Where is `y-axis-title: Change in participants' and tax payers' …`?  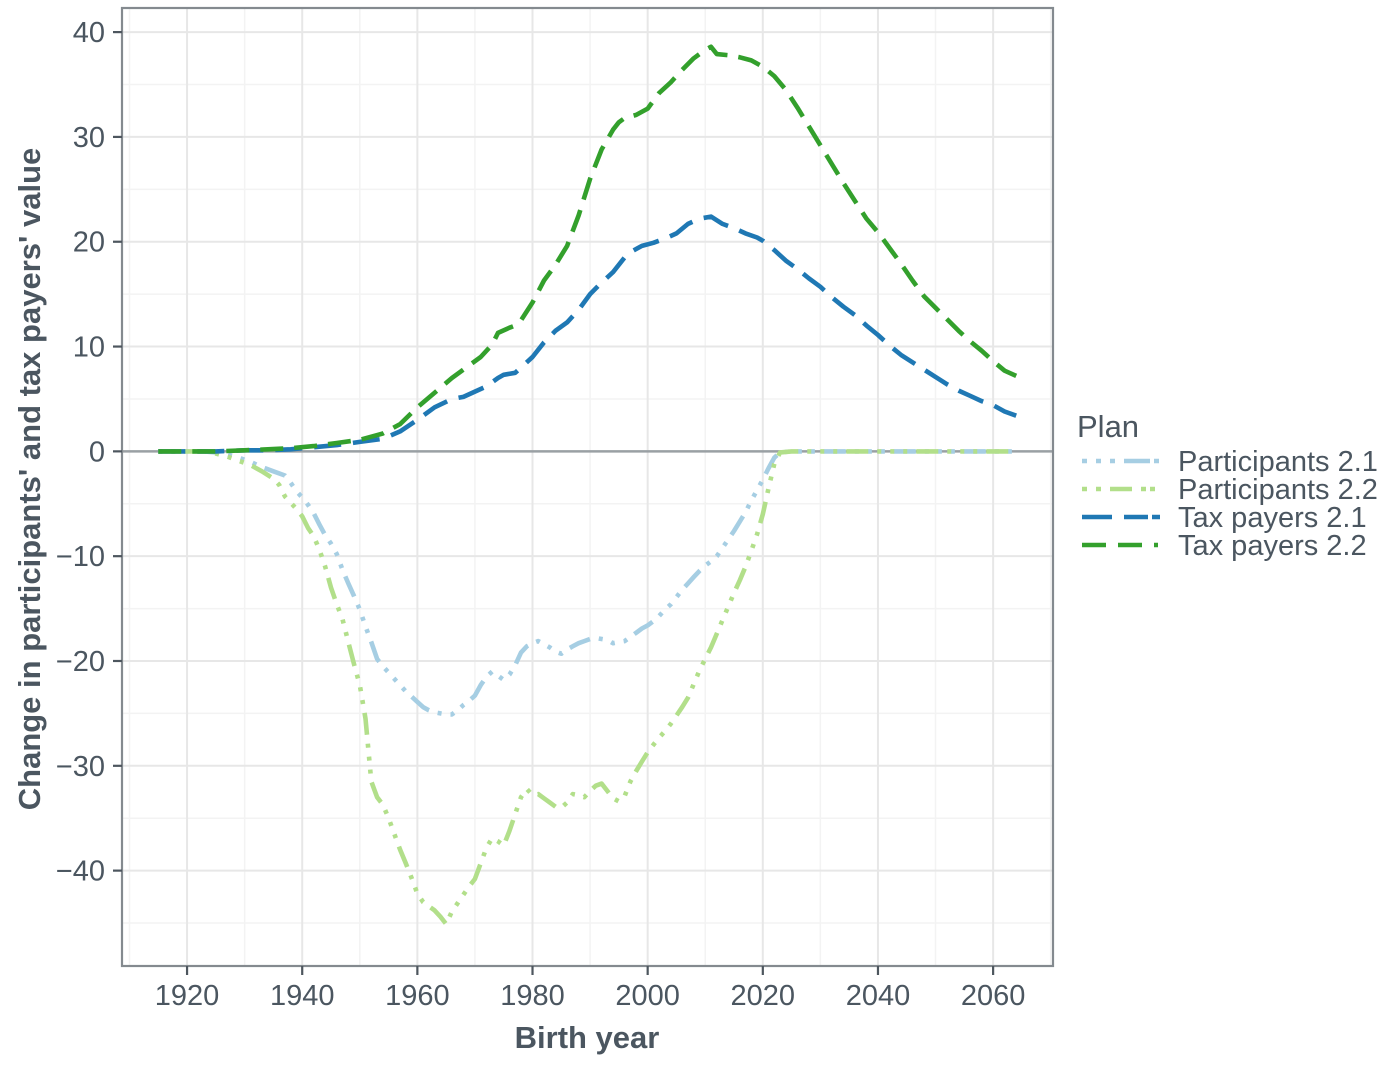
y-axis-title: Change in participants' and tax payers' … is located at coordinates (29, 479).